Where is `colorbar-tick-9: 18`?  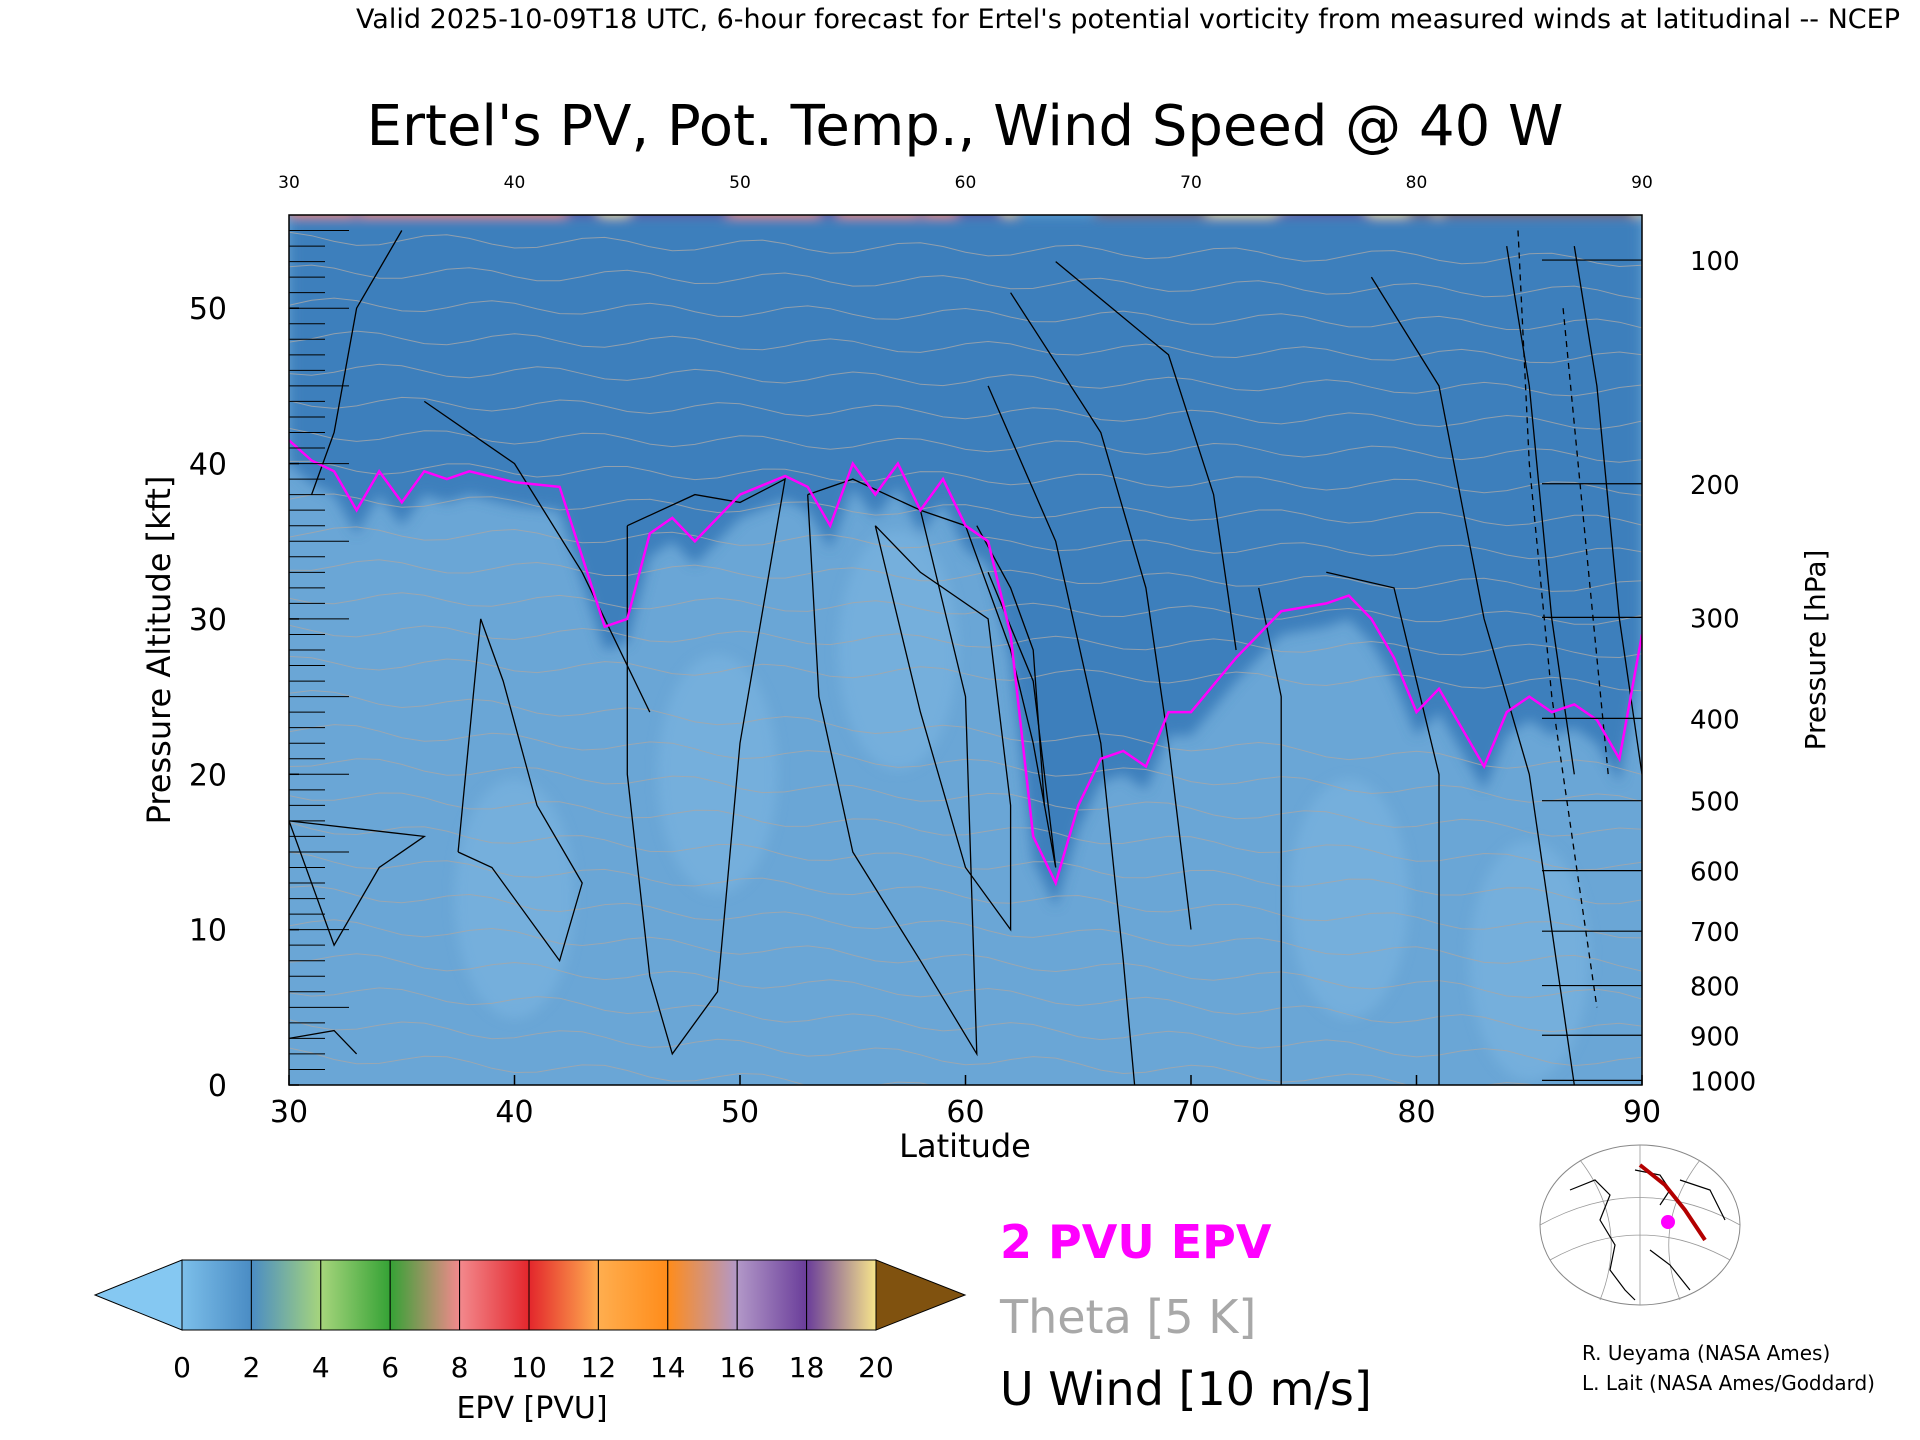
colorbar-tick-9: 18 is located at coordinates (807, 1367).